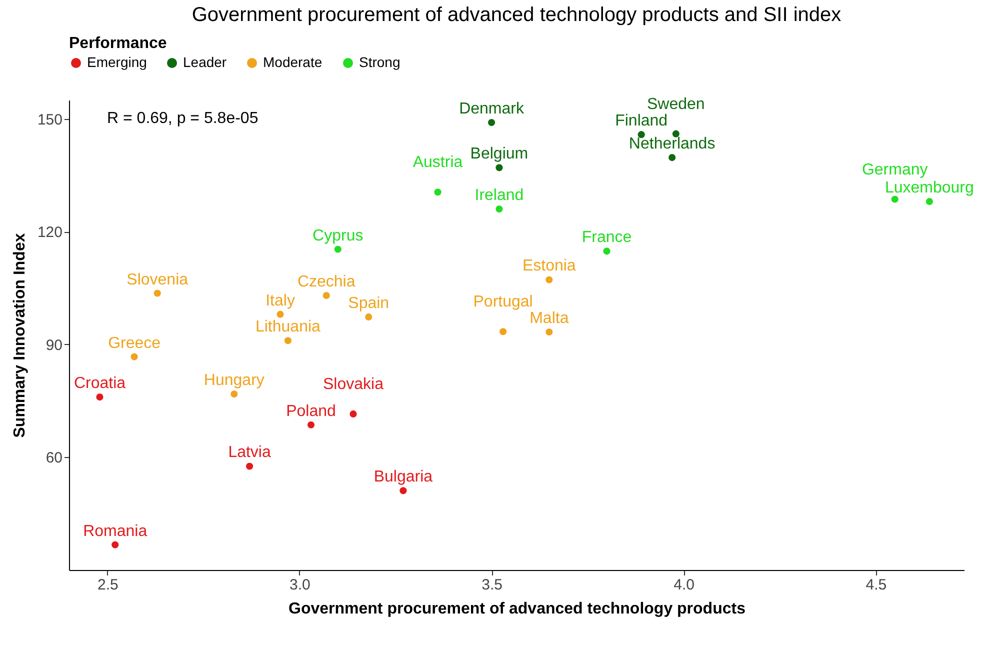 Image resolution: width=1000 pixels, height=651 pixels. I want to click on legend-label: Strong, so click(379, 62).